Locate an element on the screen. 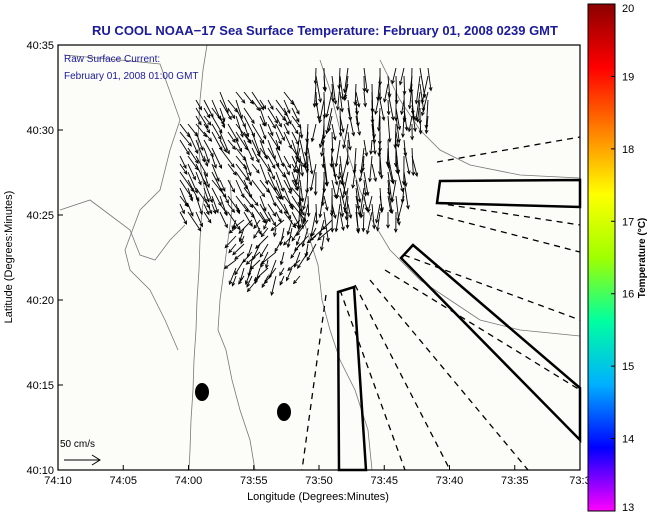  colorbar-tick-label: 14 is located at coordinates (628, 440).